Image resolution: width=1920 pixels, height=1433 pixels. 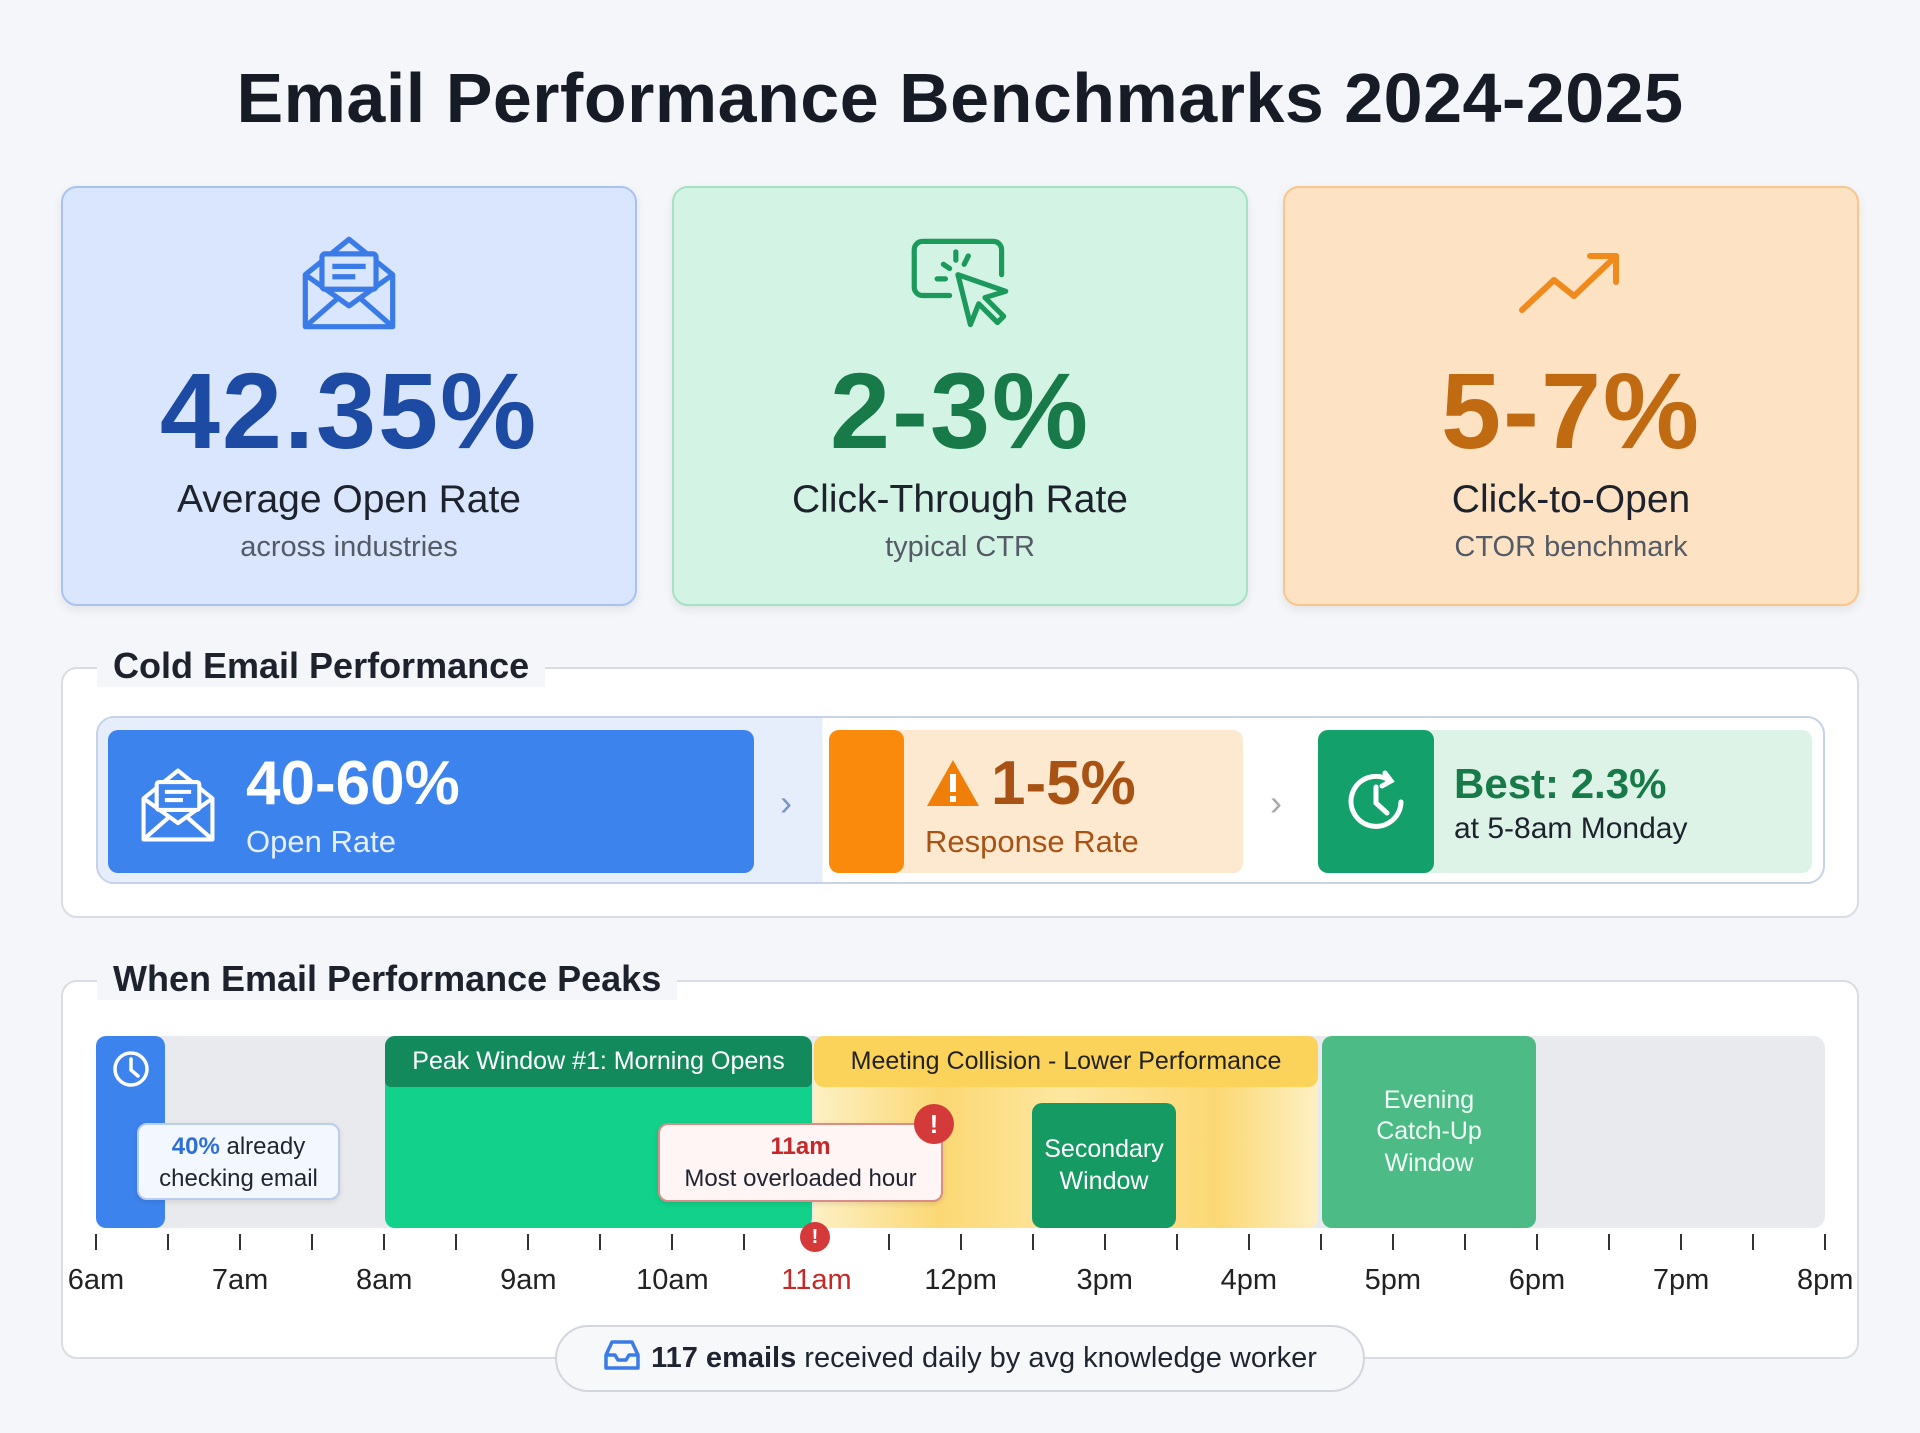 I want to click on axis-label: 8am, so click(x=384, y=1280).